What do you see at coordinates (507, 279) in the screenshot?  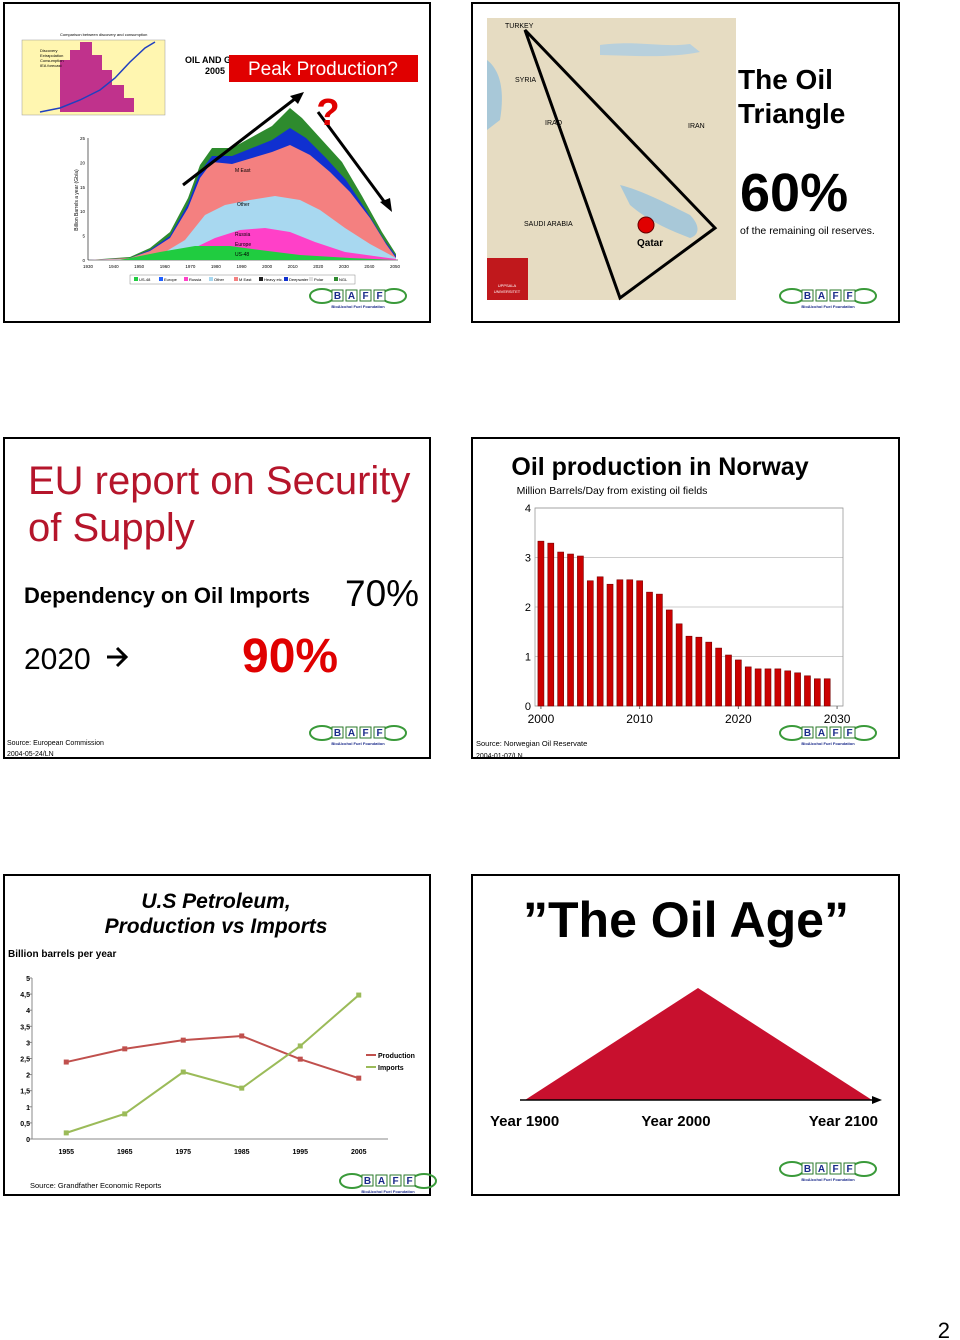 I see `university-logo` at bounding box center [507, 279].